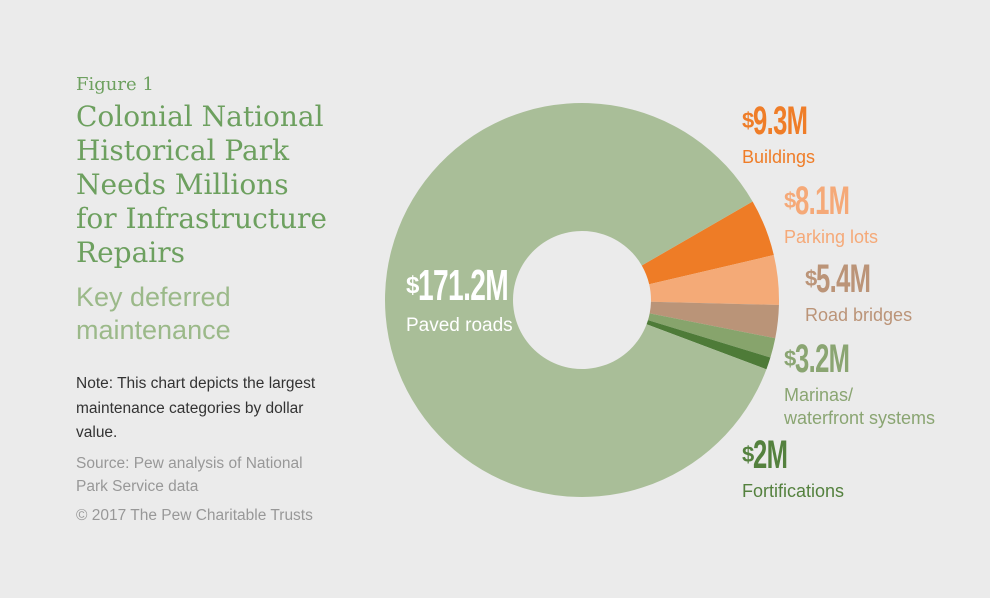  Describe the element at coordinates (153, 297) in the screenshot. I see `subtitle-line: Key deferred` at that location.